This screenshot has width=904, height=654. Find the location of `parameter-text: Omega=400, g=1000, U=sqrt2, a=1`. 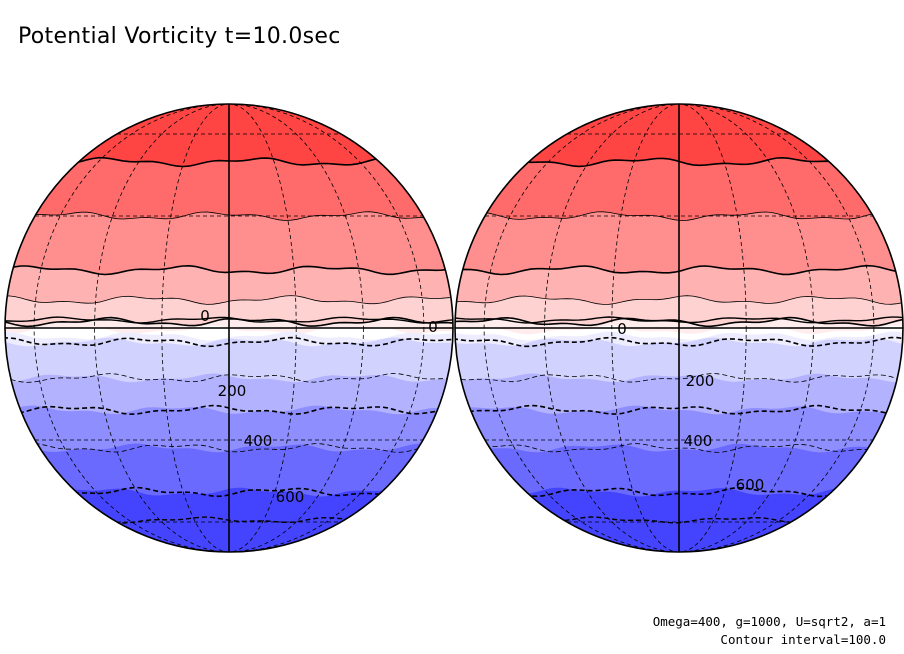

parameter-text: Omega=400, g=1000, U=sqrt2, a=1 is located at coordinates (769, 621).